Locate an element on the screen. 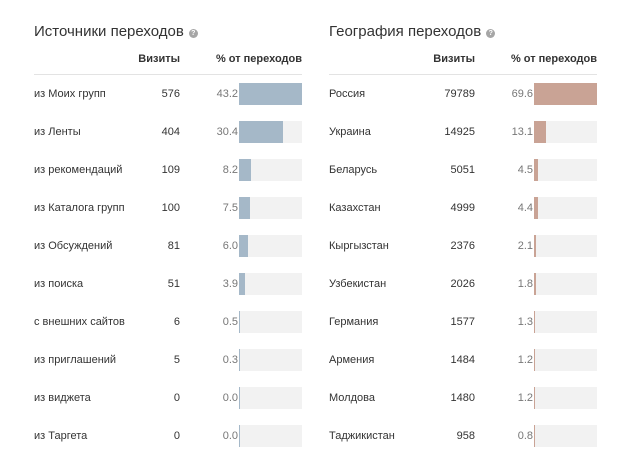 Image resolution: width=630 pixels, height=470 pixels. sources-column-headers: Визиты % от переходов is located at coordinates (168, 60).